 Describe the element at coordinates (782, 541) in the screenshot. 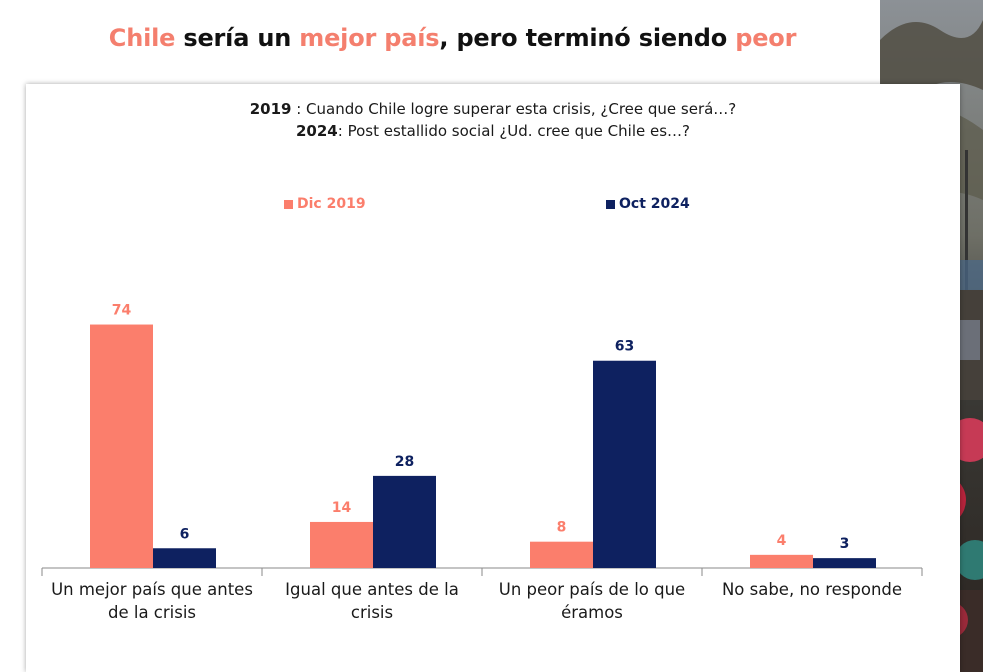

I see `data-label: 4` at that location.